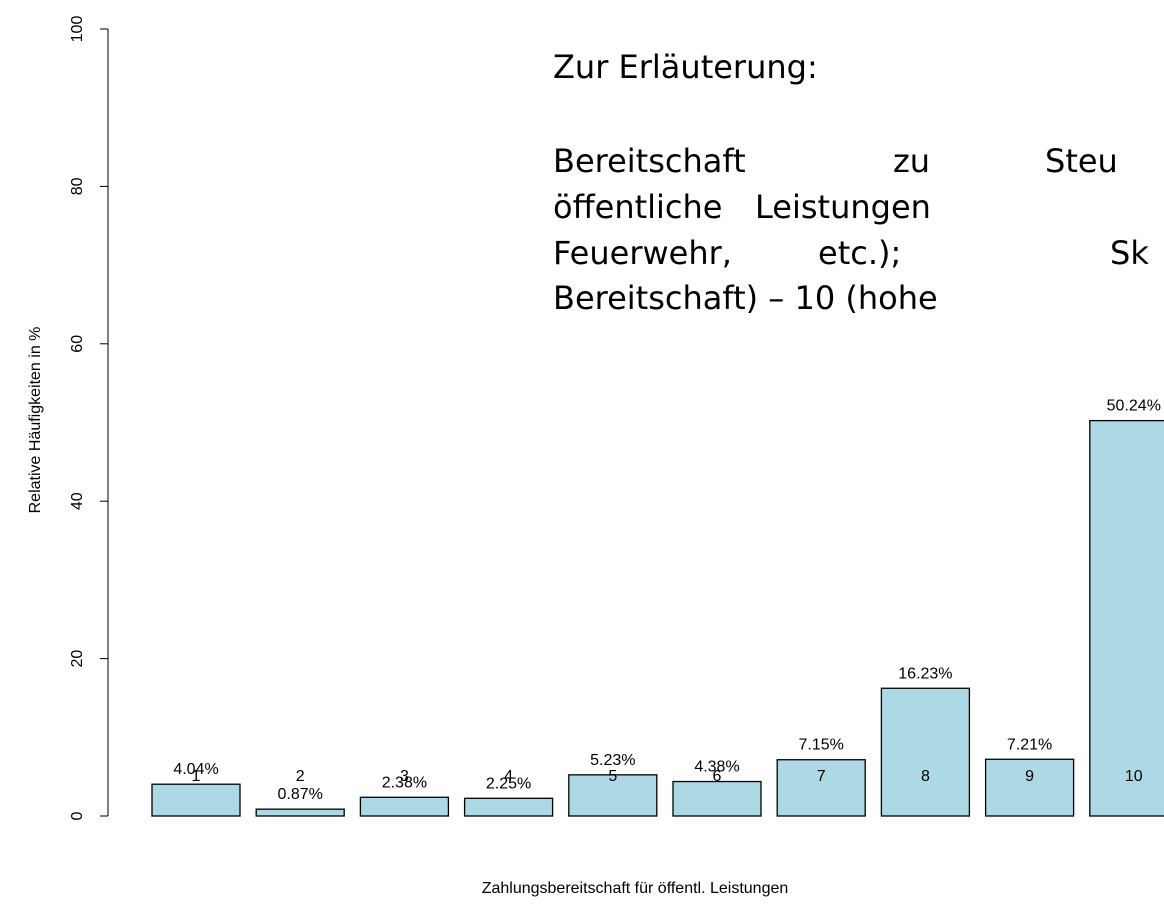 The height and width of the screenshot is (923, 1164). What do you see at coordinates (1134, 776) in the screenshot?
I see `x-tick-label: 10` at bounding box center [1134, 776].